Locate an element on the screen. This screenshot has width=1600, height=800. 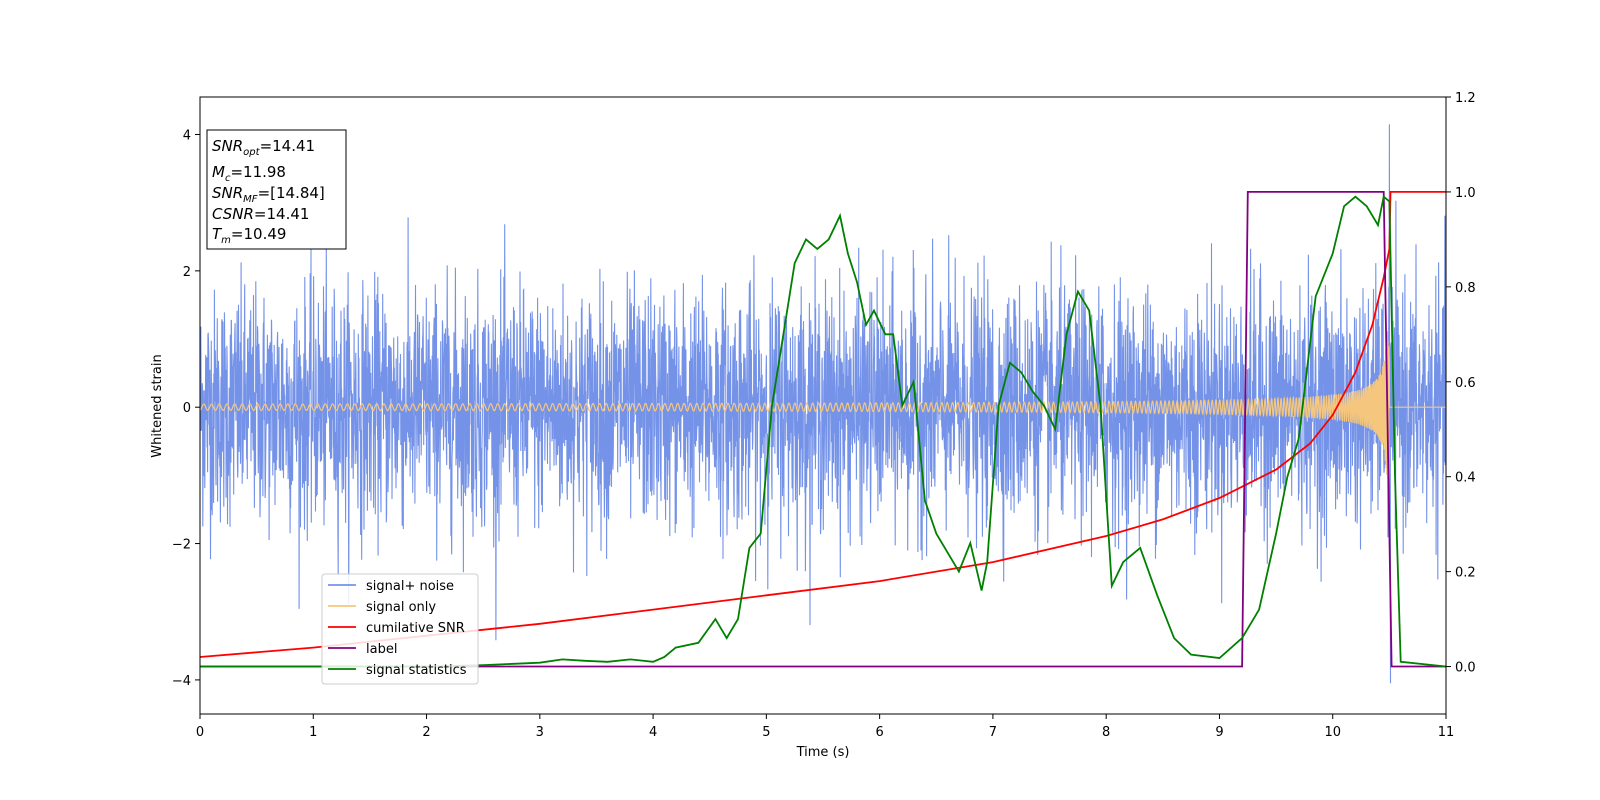
y-right-tick-label-1.2: 1.2 is located at coordinates (1465, 98).